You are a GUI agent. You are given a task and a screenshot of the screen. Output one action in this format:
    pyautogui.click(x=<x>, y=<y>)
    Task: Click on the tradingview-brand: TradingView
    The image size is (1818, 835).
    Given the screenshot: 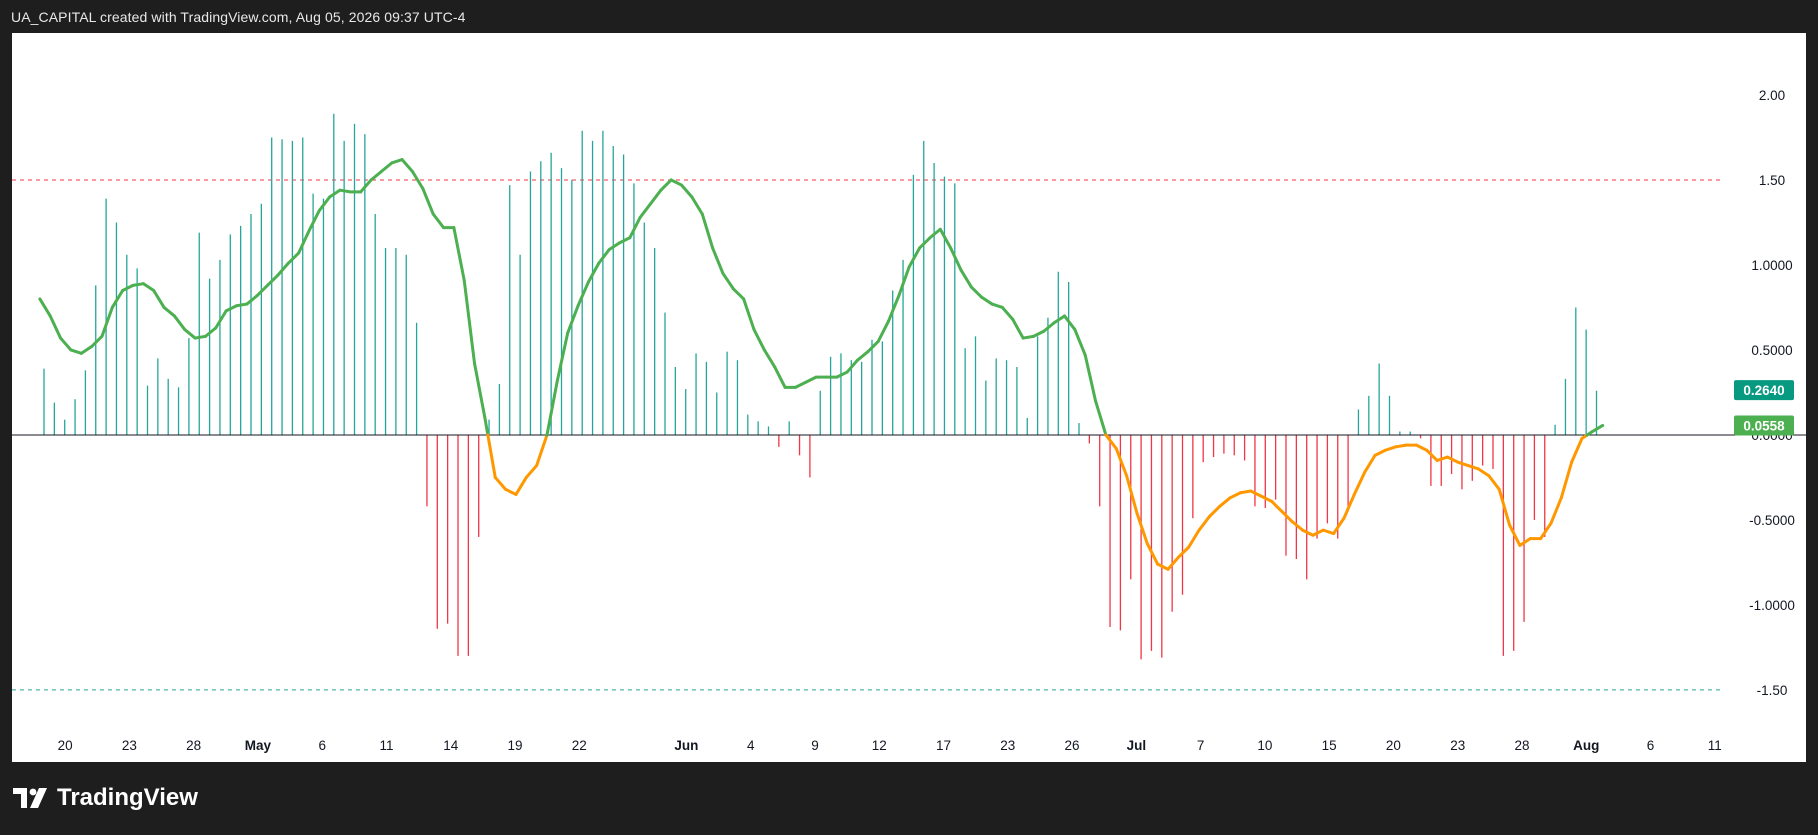 What is the action you would take?
    pyautogui.click(x=105, y=798)
    